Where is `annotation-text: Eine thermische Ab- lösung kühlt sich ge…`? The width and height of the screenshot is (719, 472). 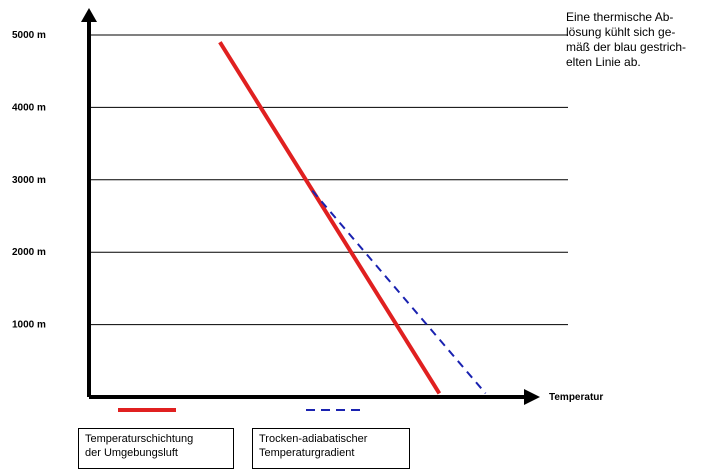 annotation-text: Eine thermische Ab- lösung kühlt sich ge… is located at coordinates (641, 40).